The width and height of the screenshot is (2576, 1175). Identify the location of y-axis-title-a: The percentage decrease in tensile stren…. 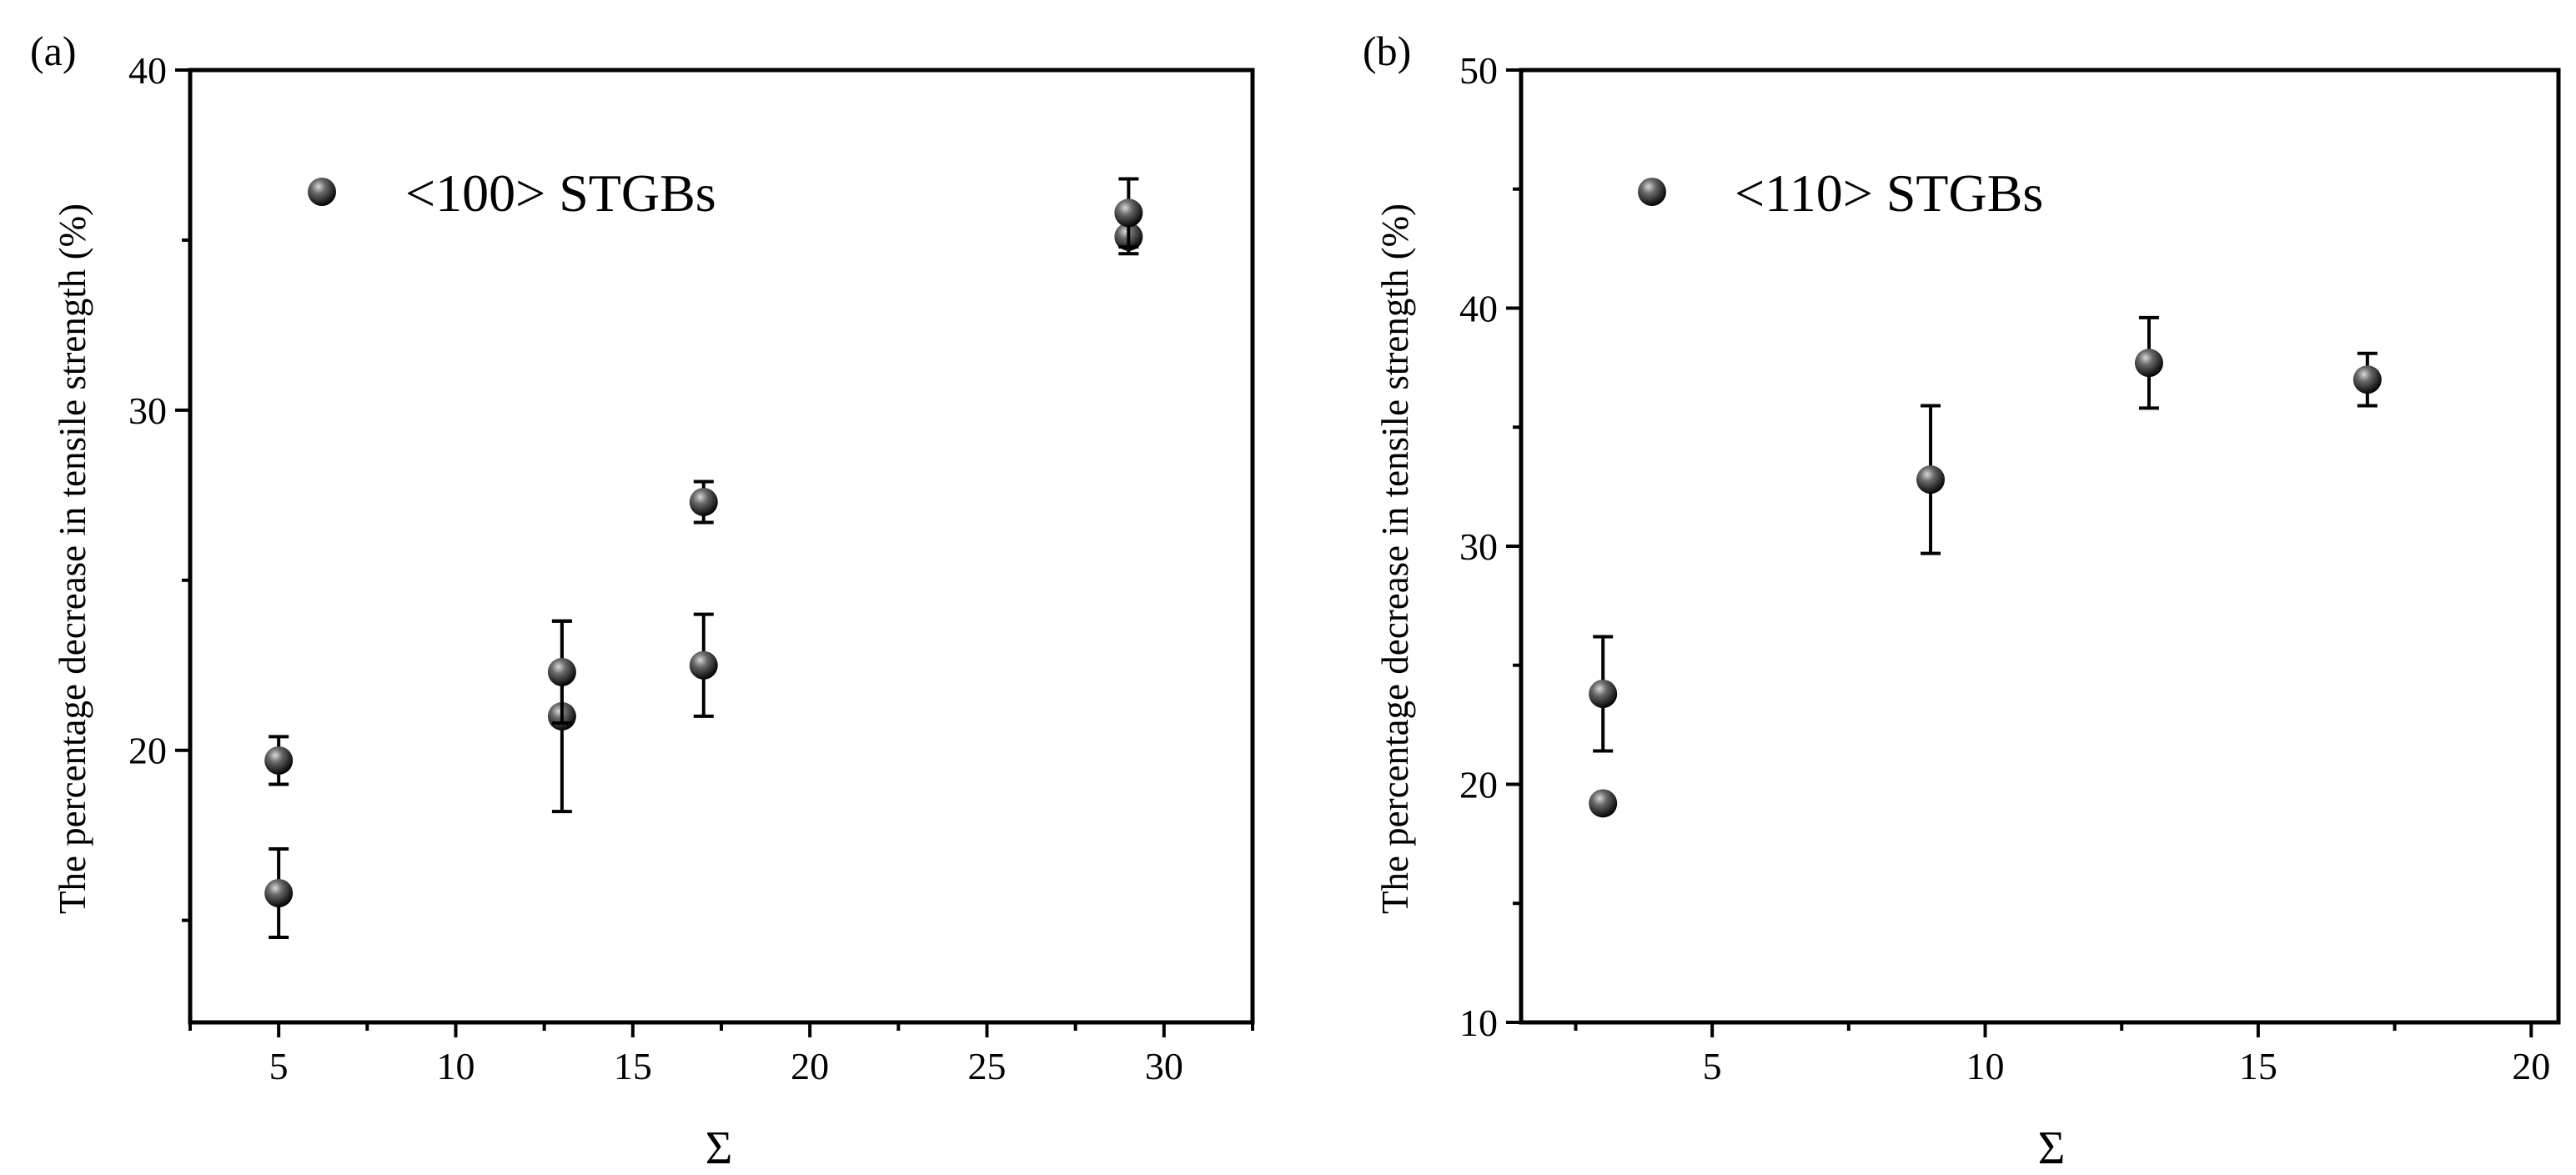
(72, 558).